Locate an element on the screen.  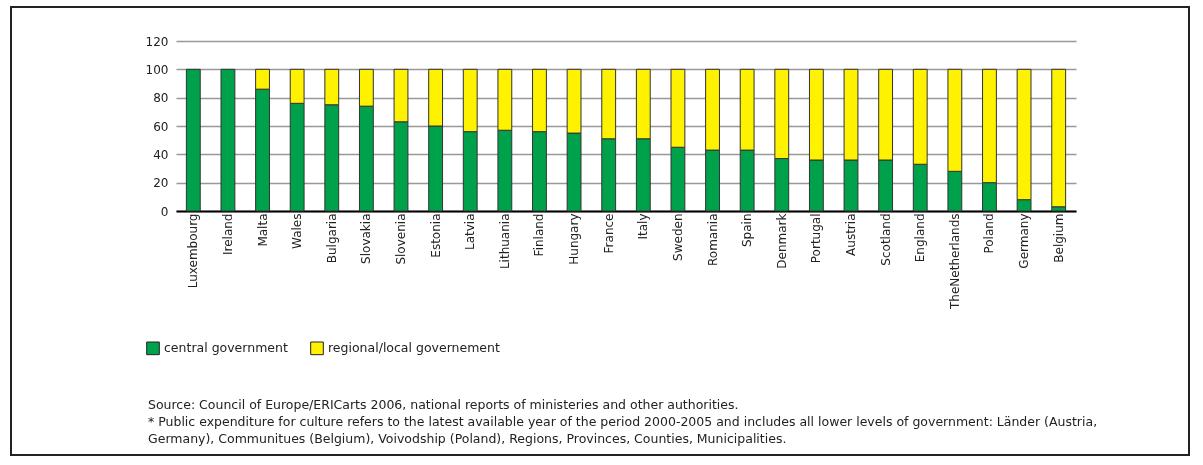
text: * Public expenditure for culture refers to the latest available year of the period 2000-2005 and includes all lower levels of government: Länder (Austria, Germany), Communitues (Belgium), Voivodship (Poland), Regions, Provinces, Counties, Municipalities. is located at coordinates (623, 430).